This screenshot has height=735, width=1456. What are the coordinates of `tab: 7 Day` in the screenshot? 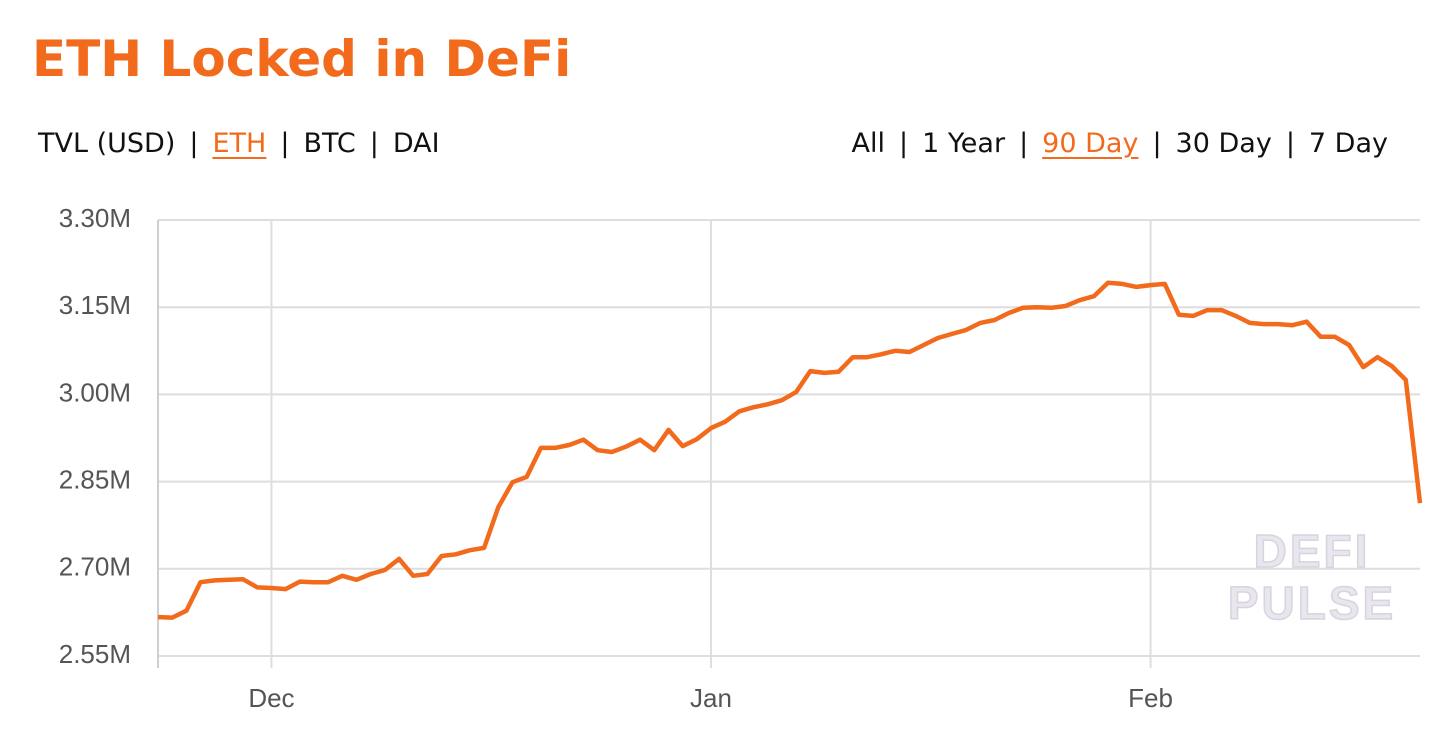 It's located at (1348, 143).